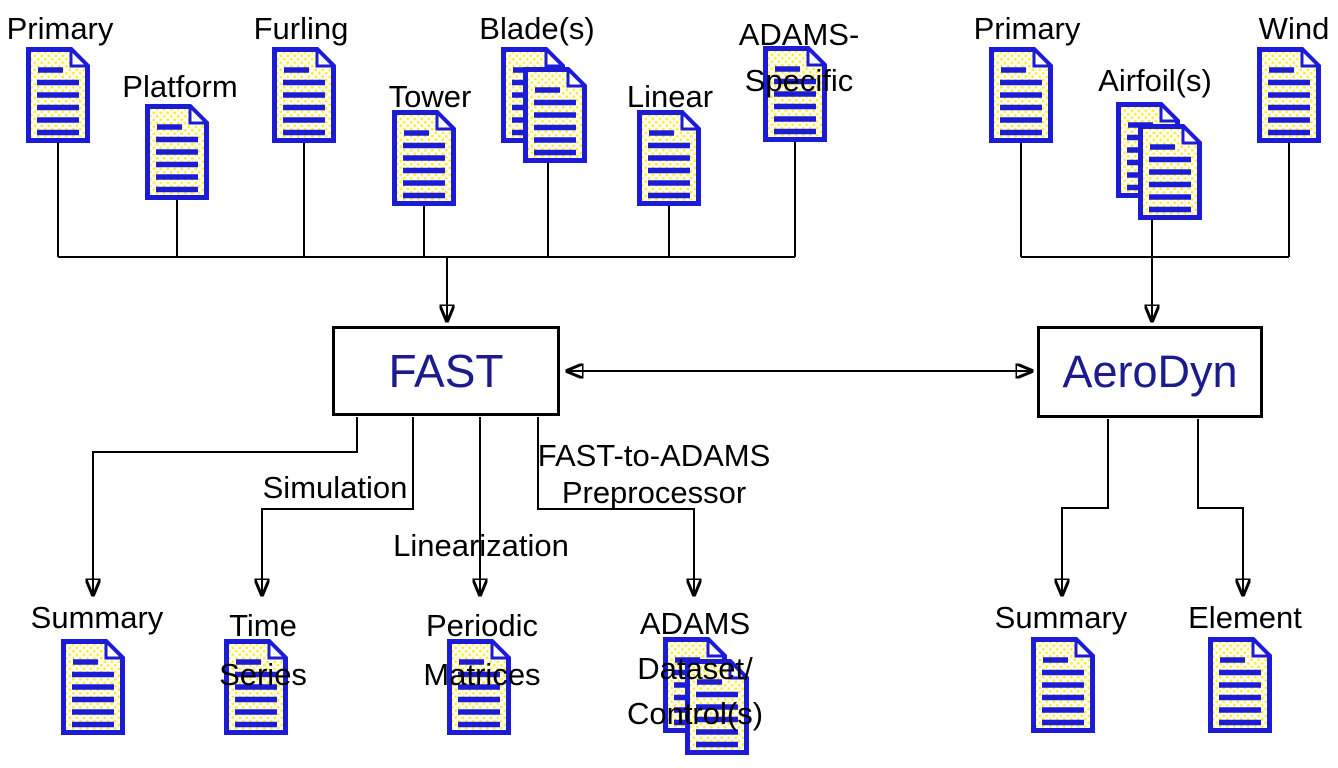 Image resolution: width=1338 pixels, height=768 pixels. I want to click on label-aerodyn-input-primary: Primary, so click(1027, 28).